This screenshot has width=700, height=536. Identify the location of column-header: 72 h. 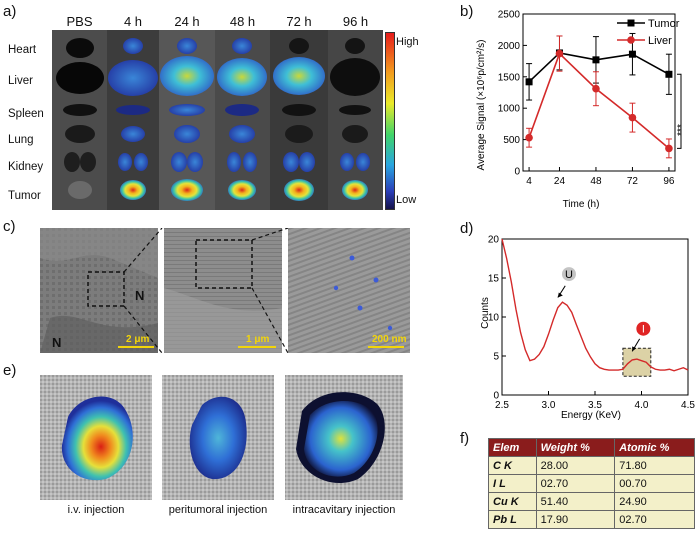
(299, 21).